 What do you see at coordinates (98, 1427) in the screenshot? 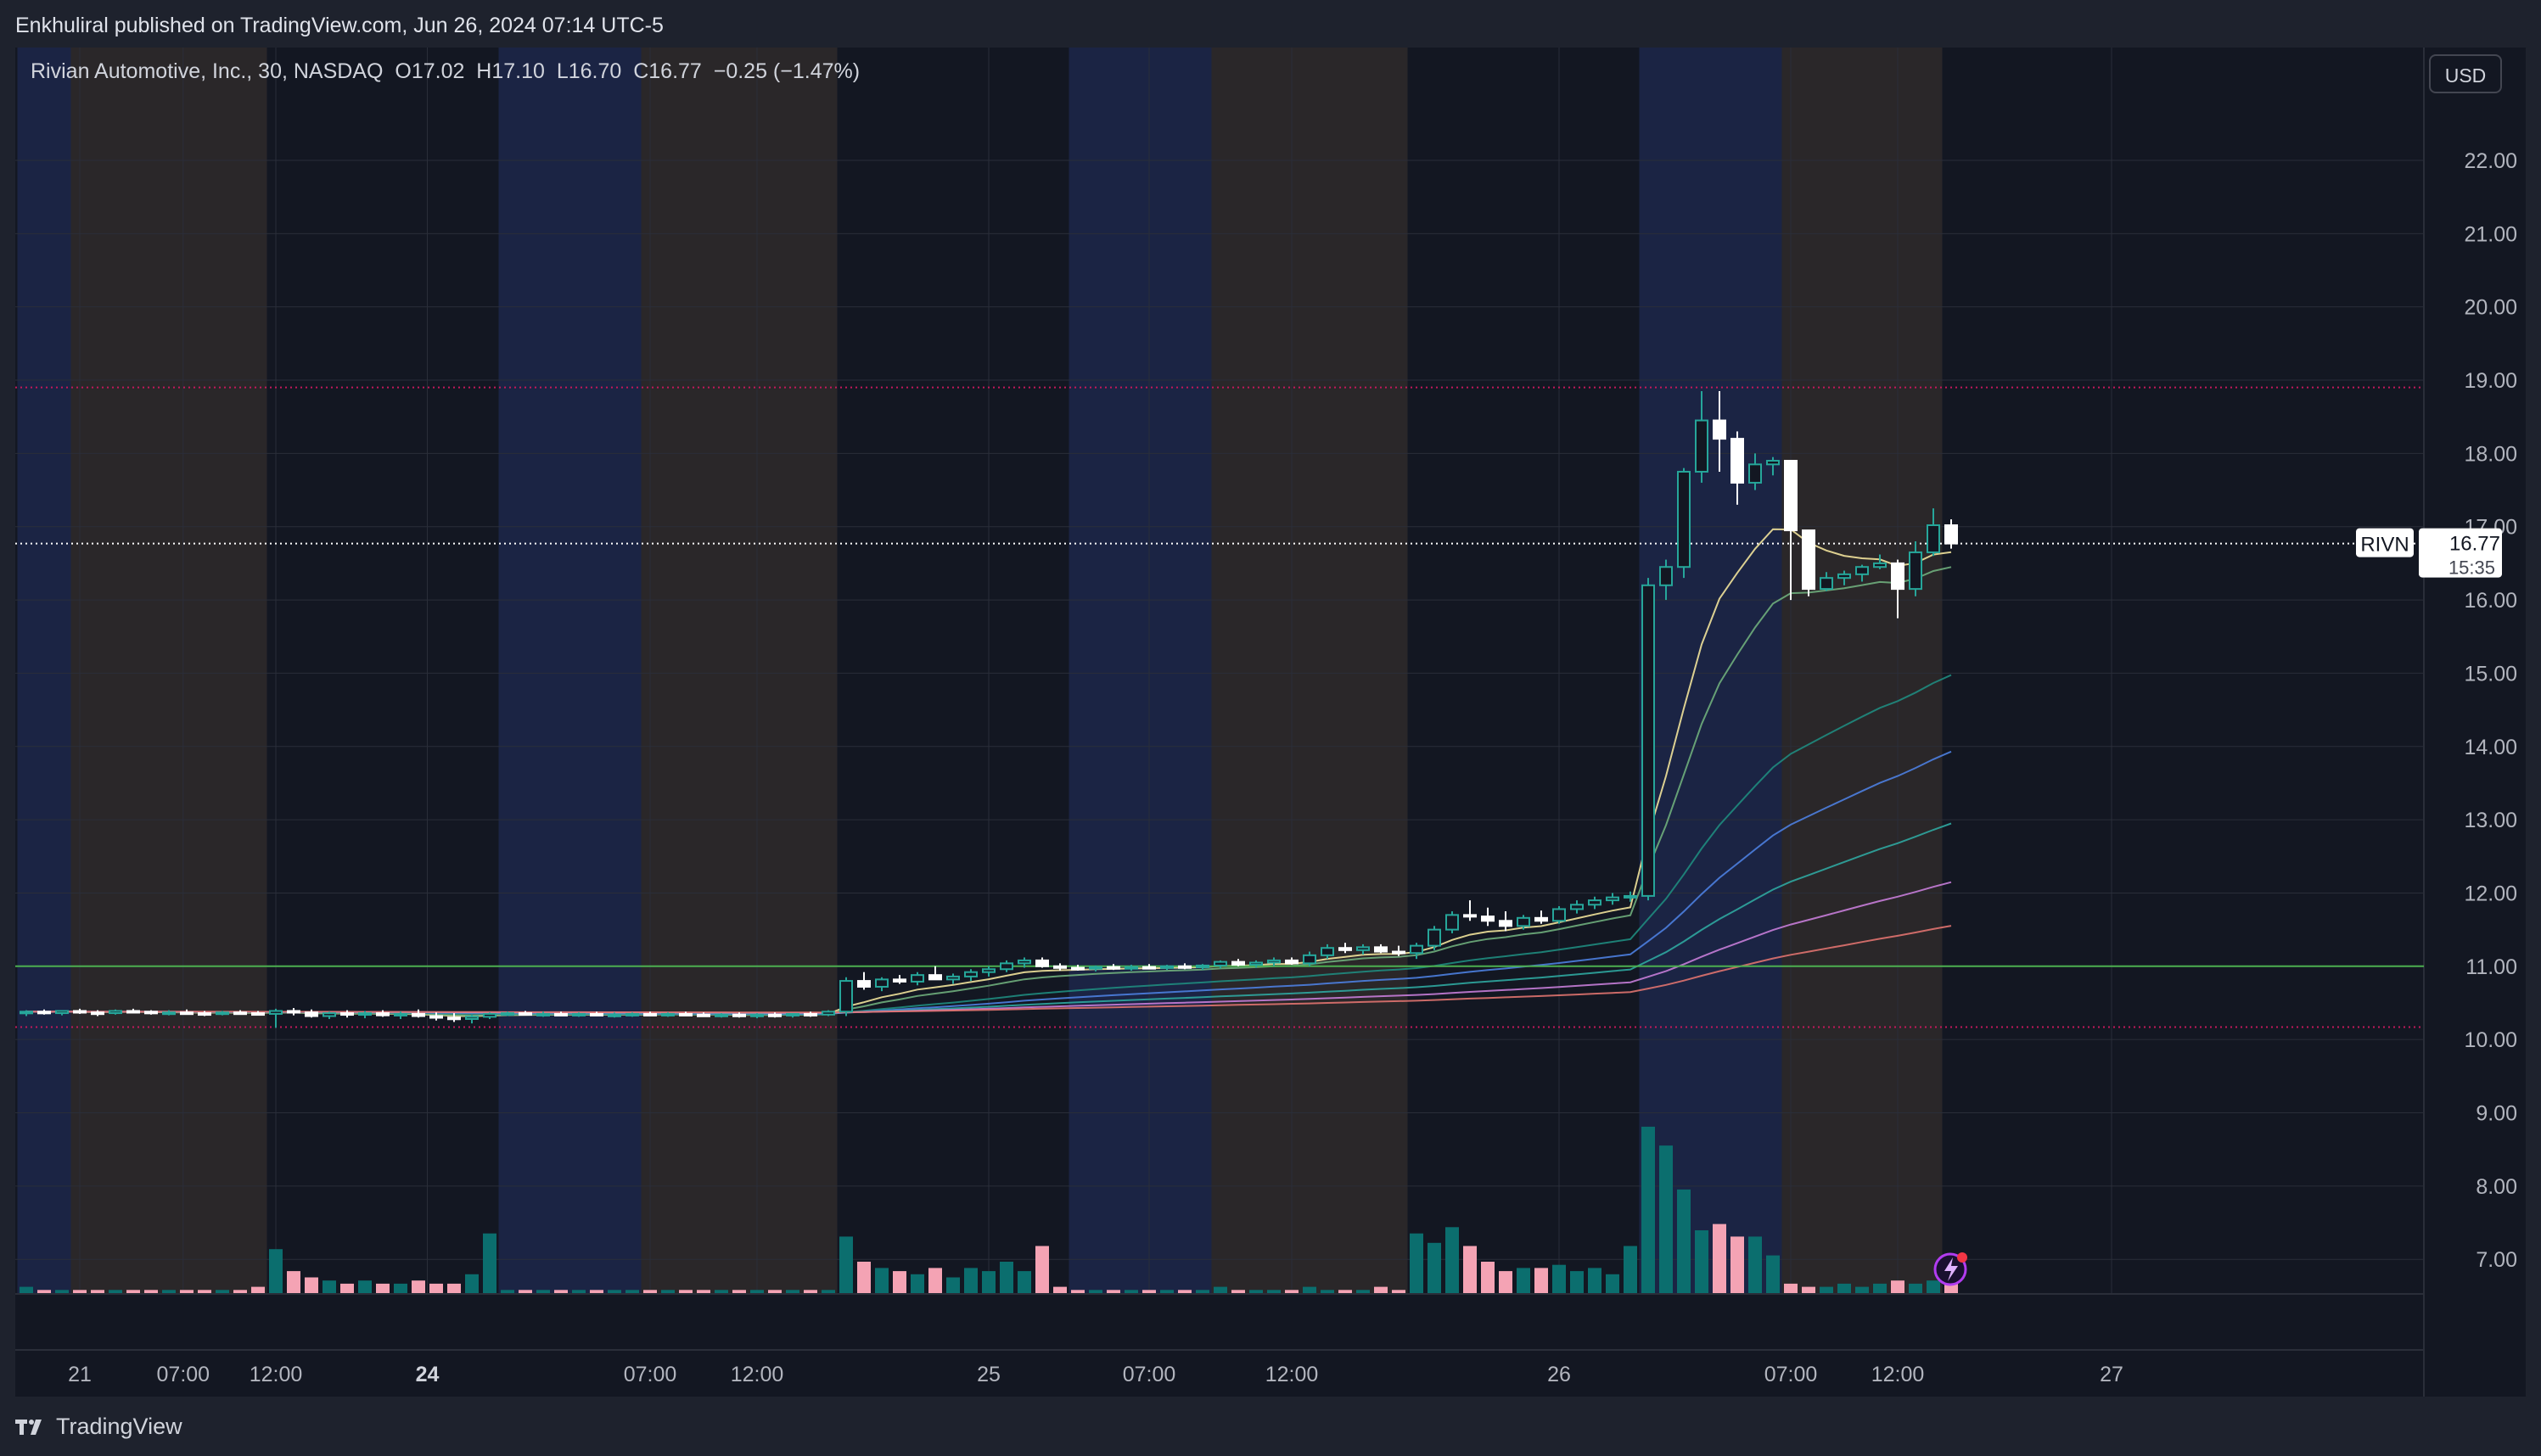
I see `tradingview-brand: TradingView` at bounding box center [98, 1427].